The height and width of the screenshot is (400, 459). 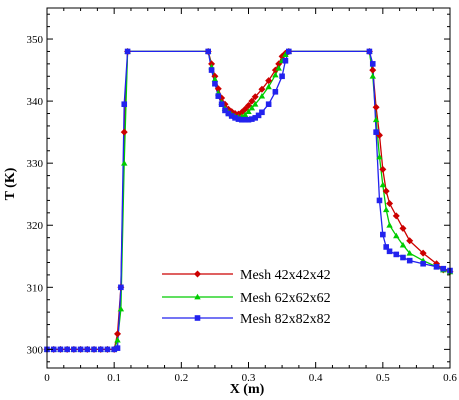 What do you see at coordinates (249, 378) in the screenshot?
I see `x-tick-label: 0.3` at bounding box center [249, 378].